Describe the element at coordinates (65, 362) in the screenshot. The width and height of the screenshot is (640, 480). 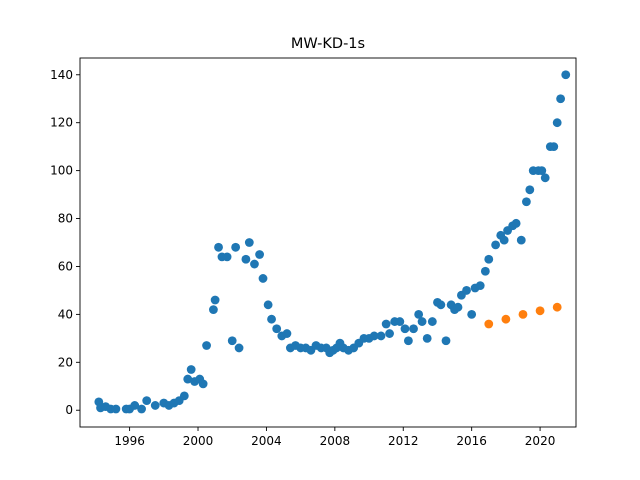
I see `y-tick-label: 20` at that location.